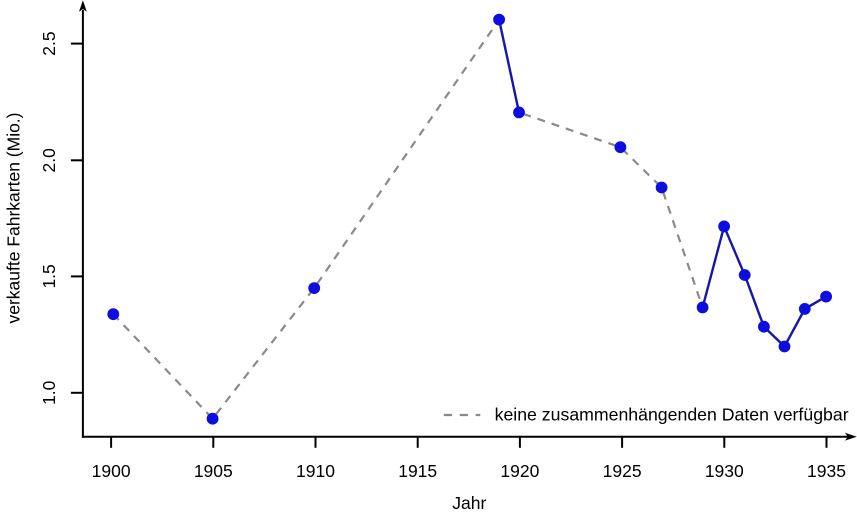 The width and height of the screenshot is (857, 512). Describe the element at coordinates (469, 502) in the screenshot. I see `svg-text: Jahr` at that location.